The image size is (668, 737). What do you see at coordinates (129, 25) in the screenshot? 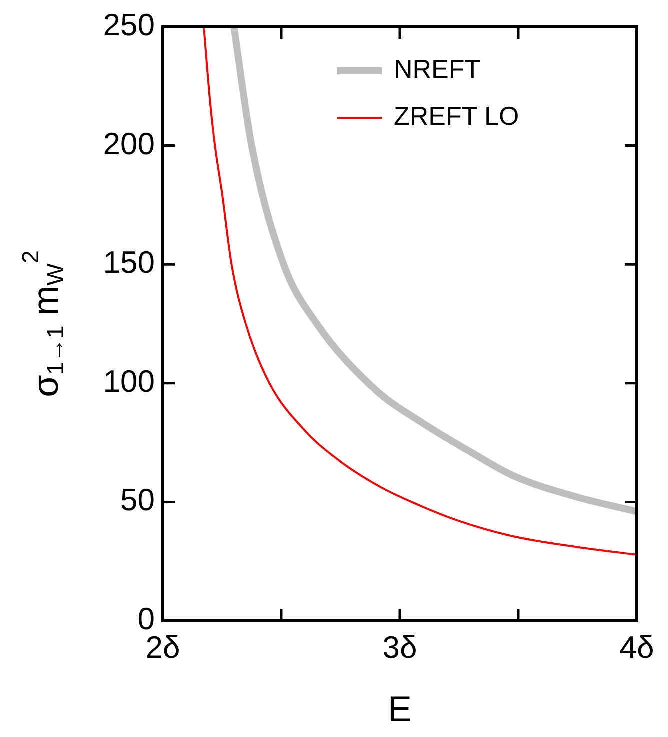
I see `y-tick-label: 250` at bounding box center [129, 25].